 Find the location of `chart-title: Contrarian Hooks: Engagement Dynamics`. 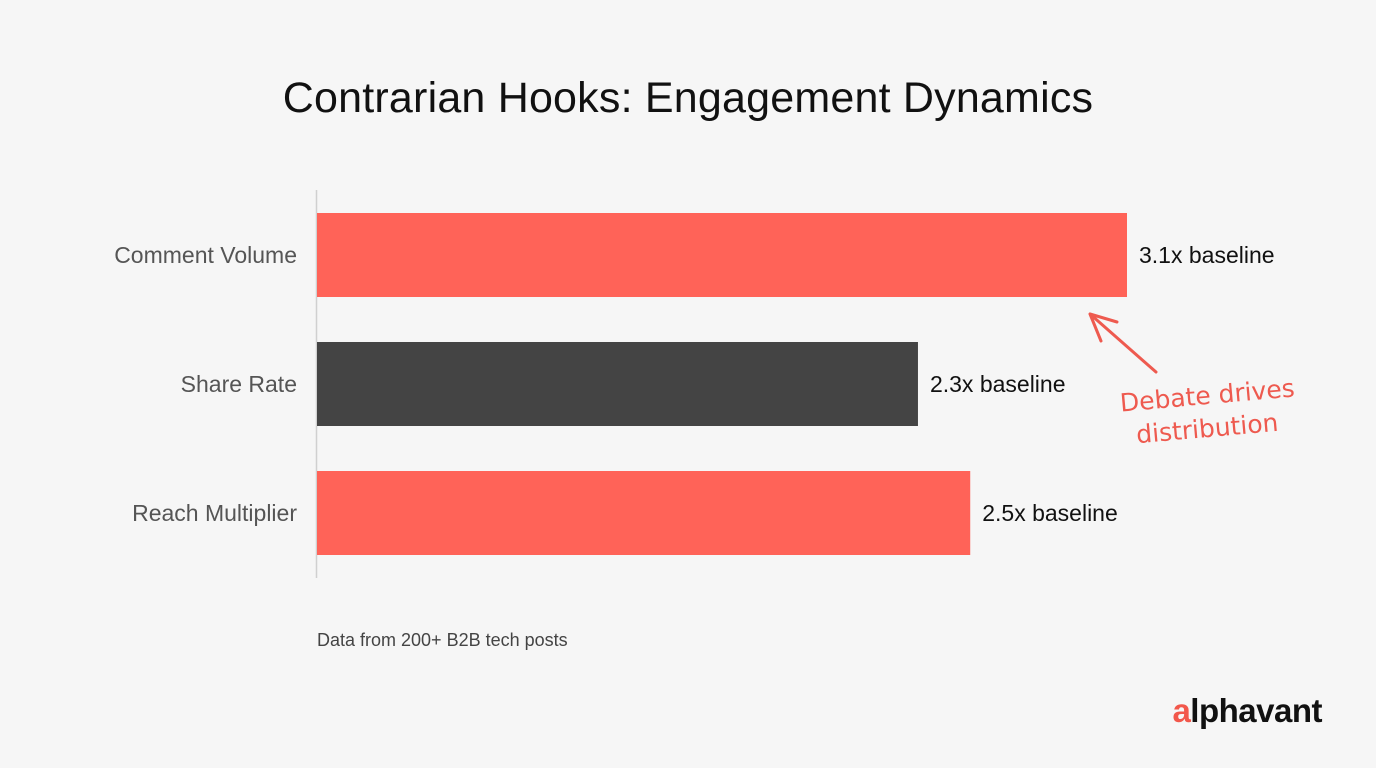

chart-title: Contrarian Hooks: Engagement Dynamics is located at coordinates (688, 98).